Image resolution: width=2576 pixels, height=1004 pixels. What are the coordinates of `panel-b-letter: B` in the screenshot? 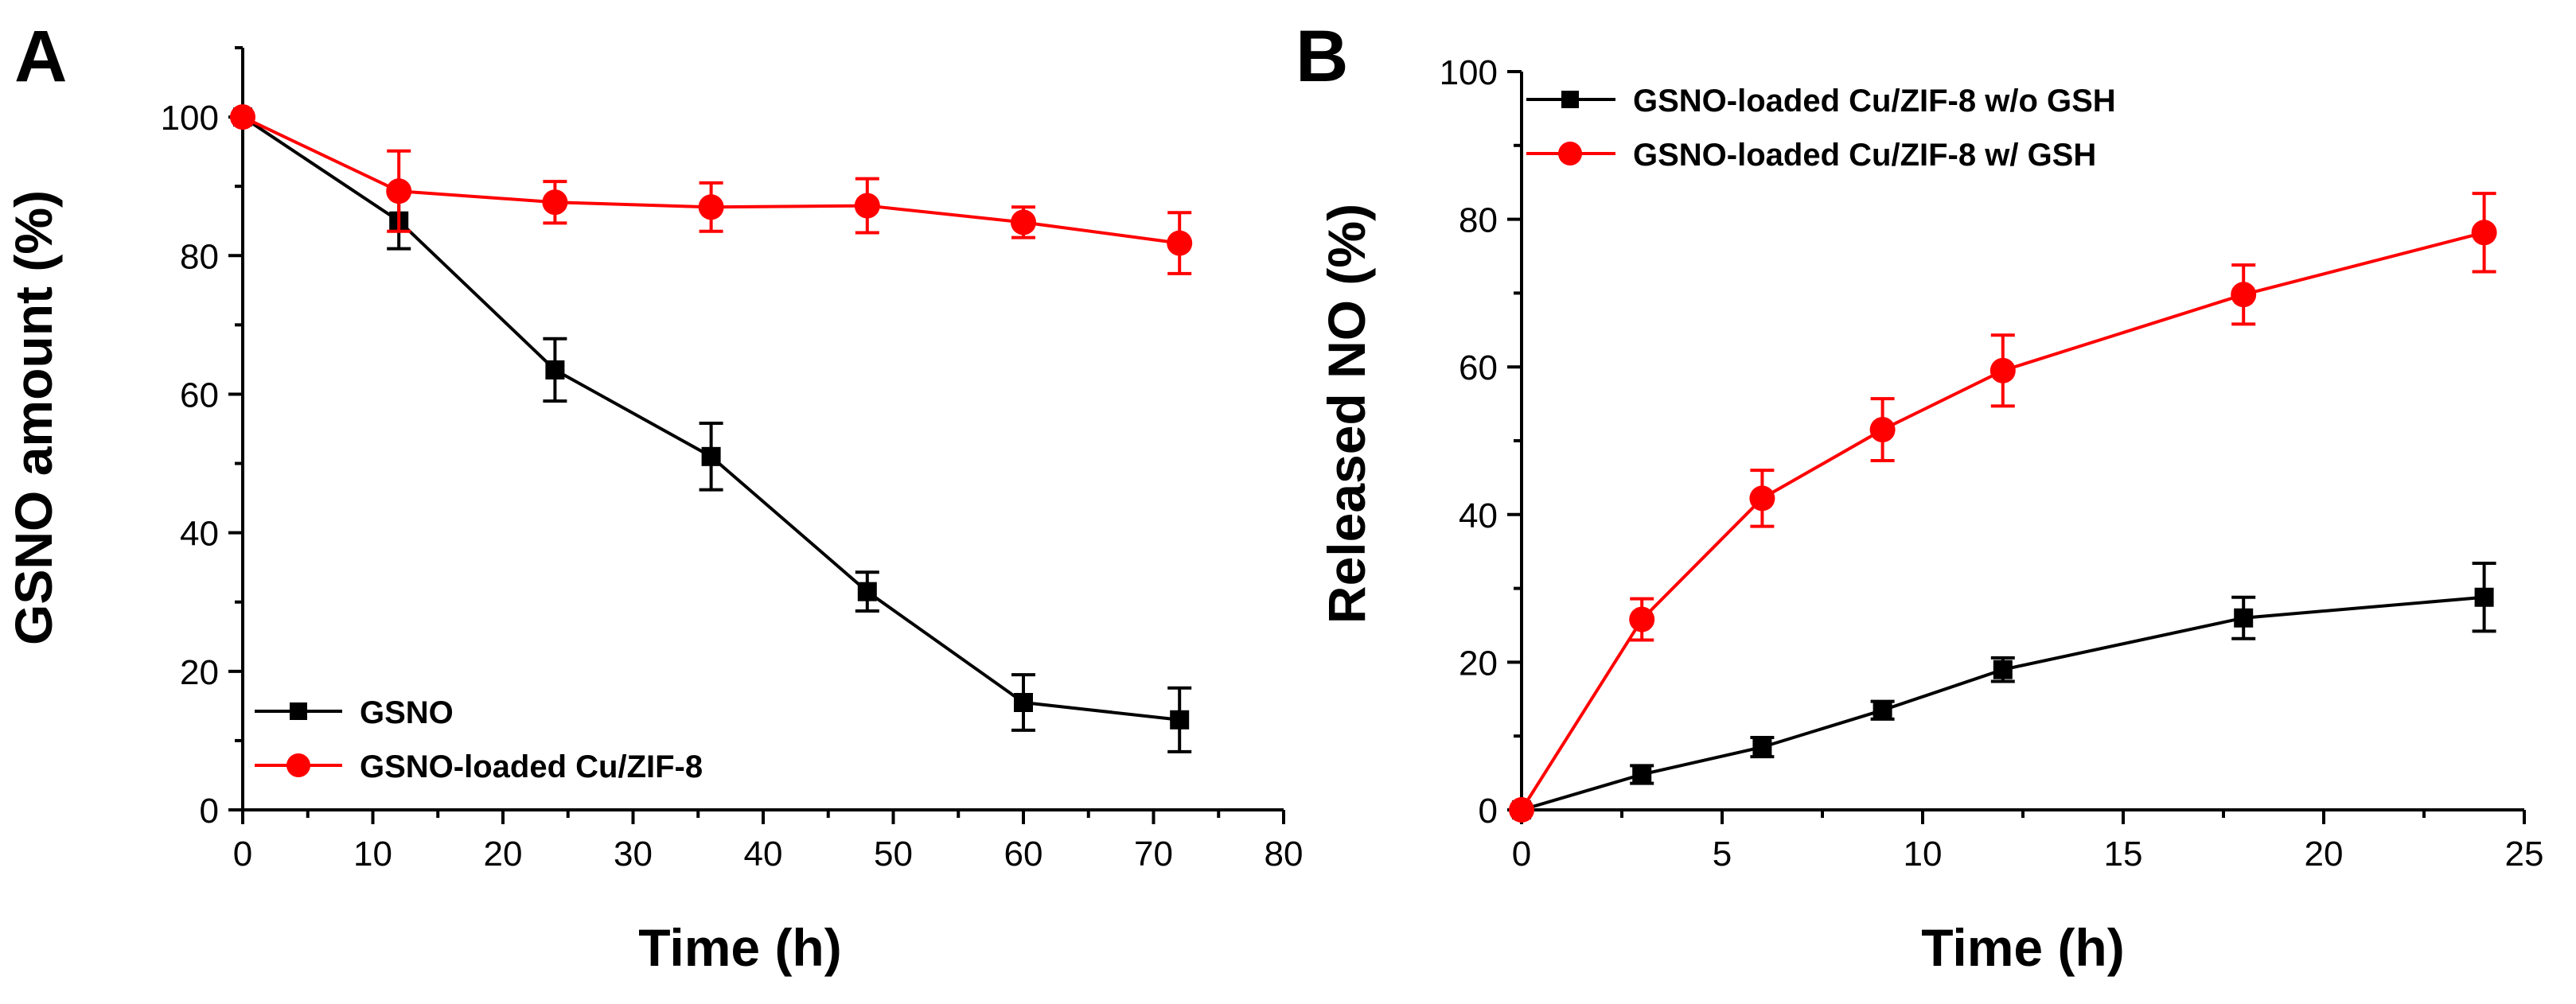 It's located at (1322, 57).